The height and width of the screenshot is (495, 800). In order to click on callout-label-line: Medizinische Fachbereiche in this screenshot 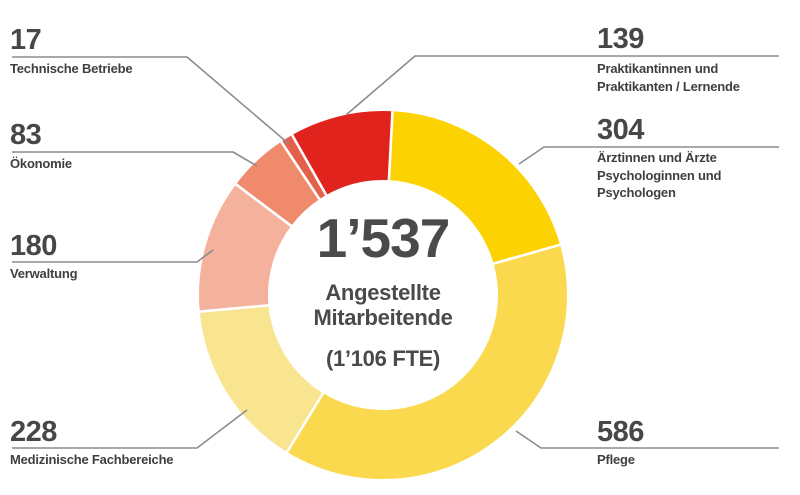, I will do `click(92, 459)`.